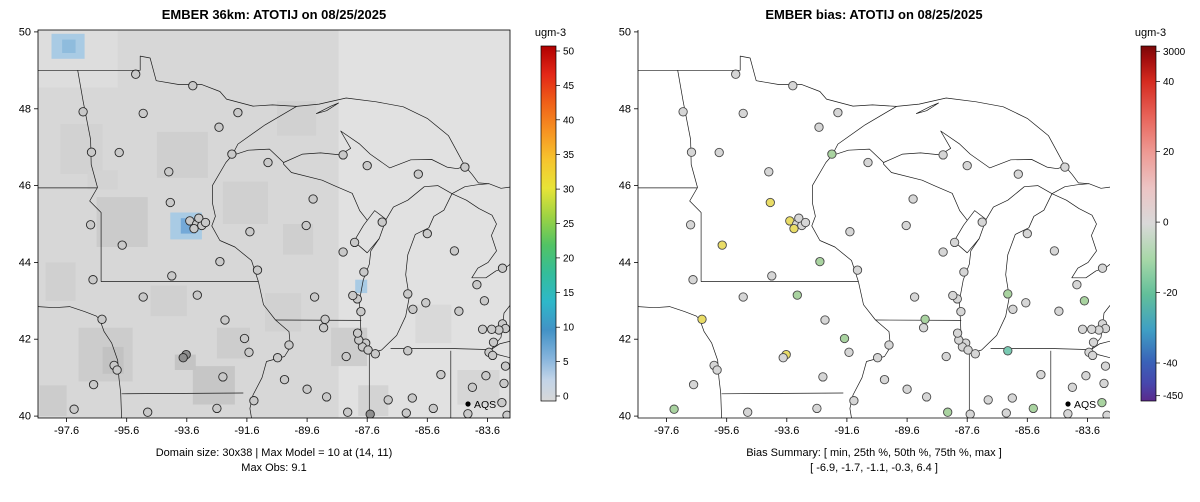 The height and width of the screenshot is (502, 1200). Describe the element at coordinates (25, 417) in the screenshot. I see `y-axis-tick-label: 40` at that location.